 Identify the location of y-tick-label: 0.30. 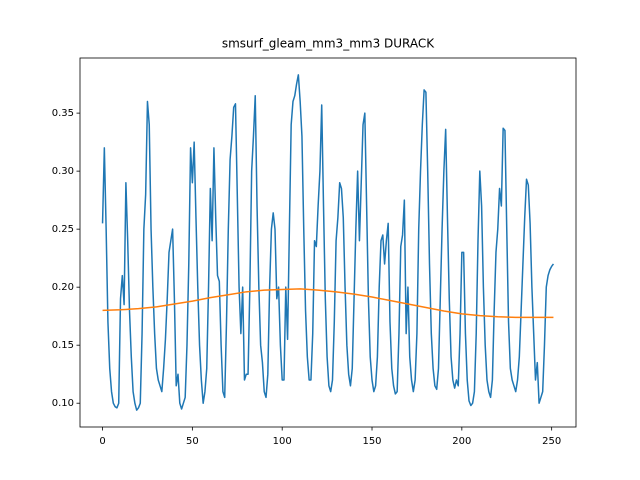
(63, 171).